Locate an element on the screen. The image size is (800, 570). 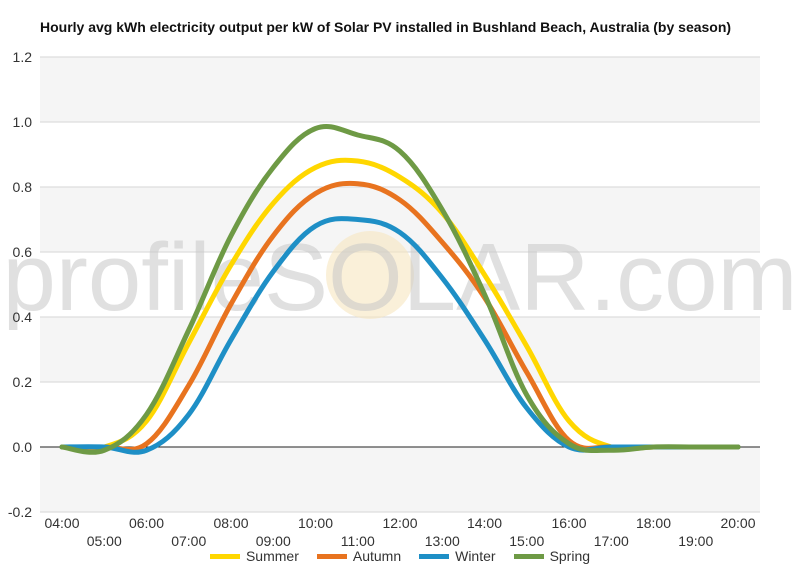
x-tick-label: 11:00 is located at coordinates (358, 541).